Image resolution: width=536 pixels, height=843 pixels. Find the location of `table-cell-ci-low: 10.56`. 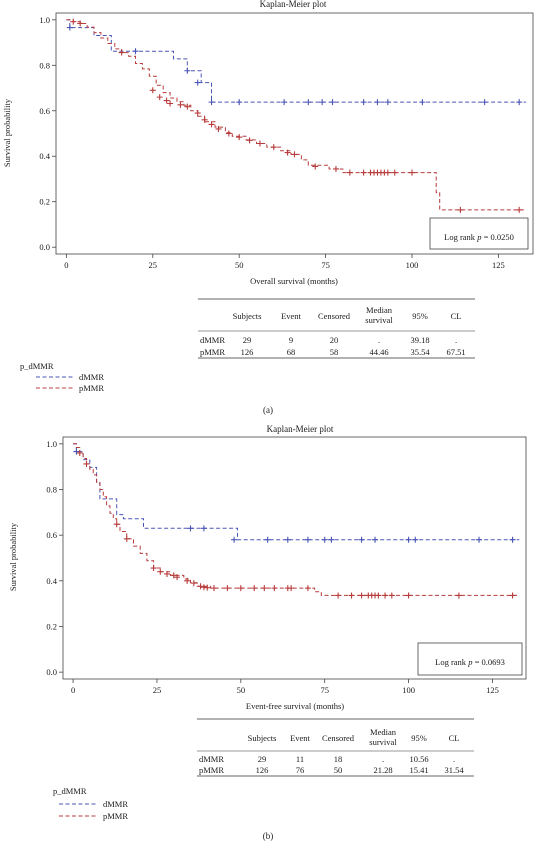

table-cell-ci-low: 10.56 is located at coordinates (418, 759).